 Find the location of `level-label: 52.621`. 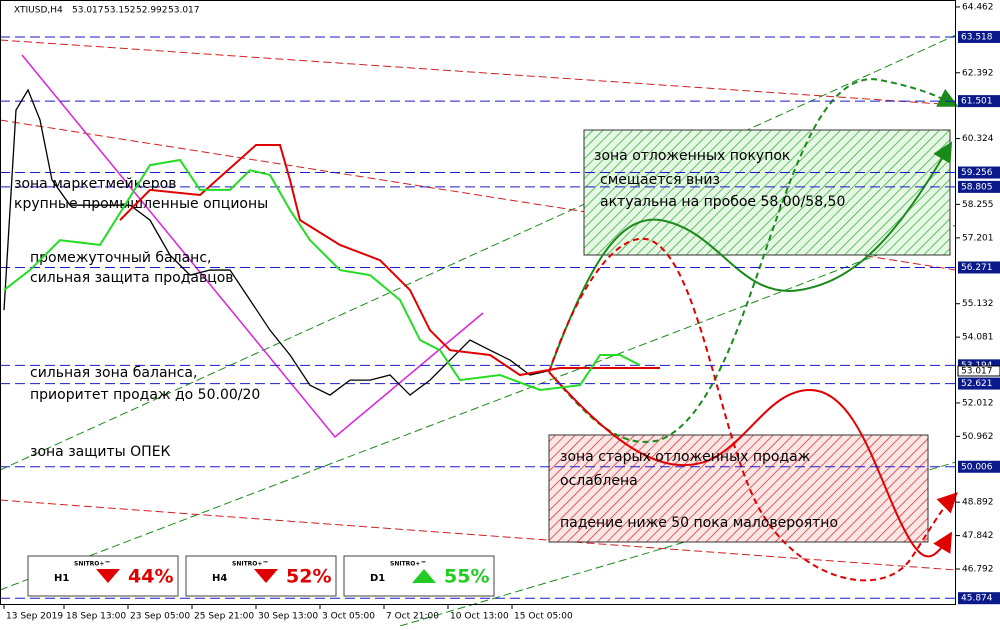

level-label: 52.621 is located at coordinates (977, 384).